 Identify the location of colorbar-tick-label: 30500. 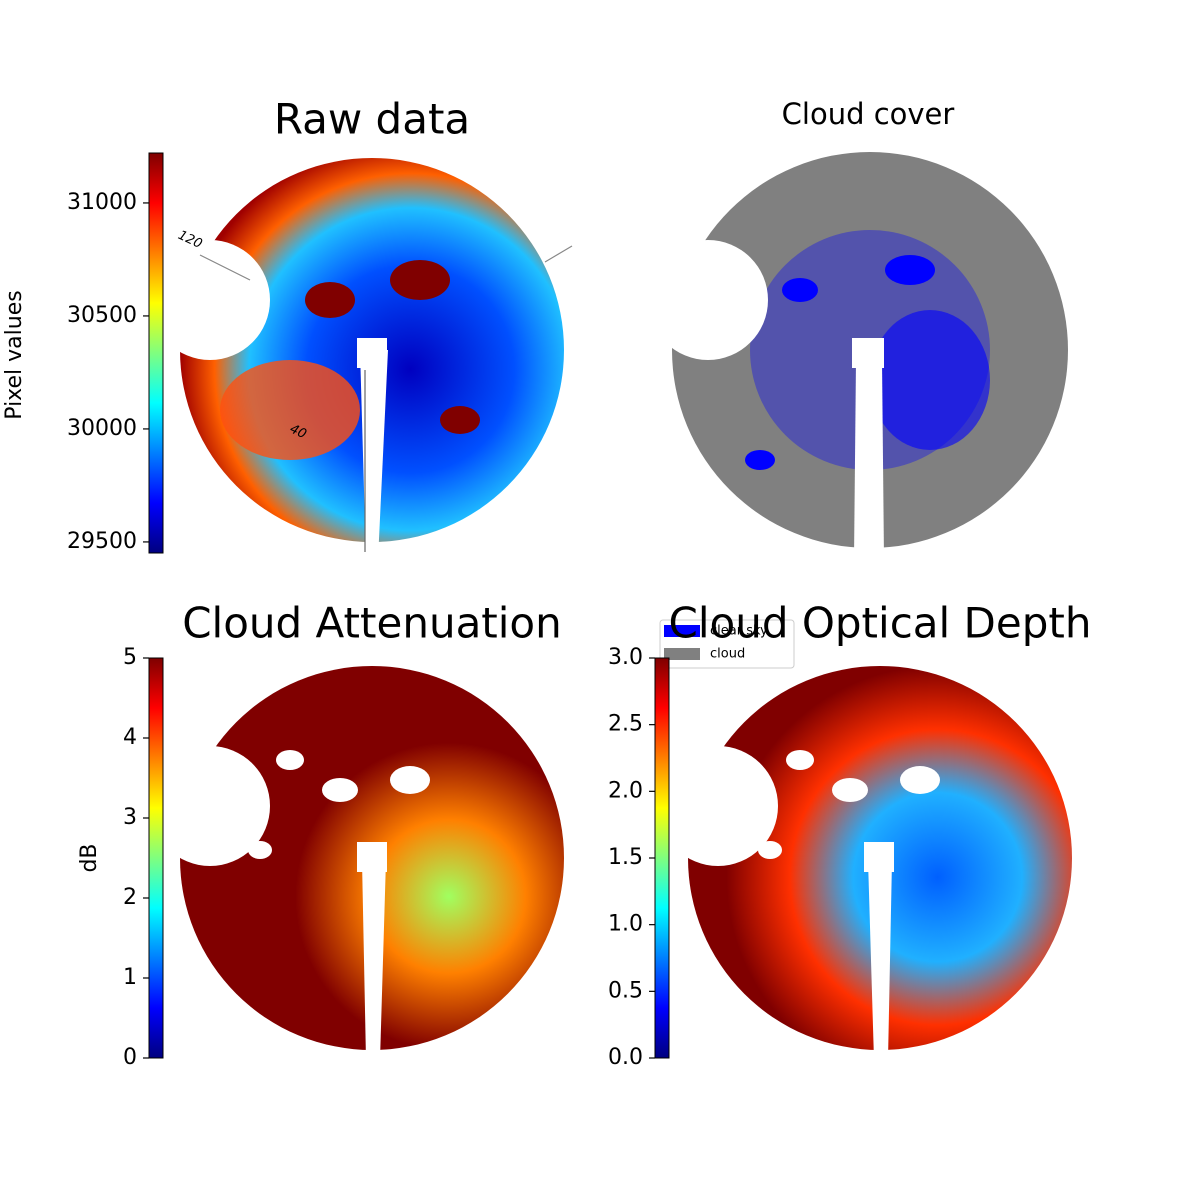
(102, 315).